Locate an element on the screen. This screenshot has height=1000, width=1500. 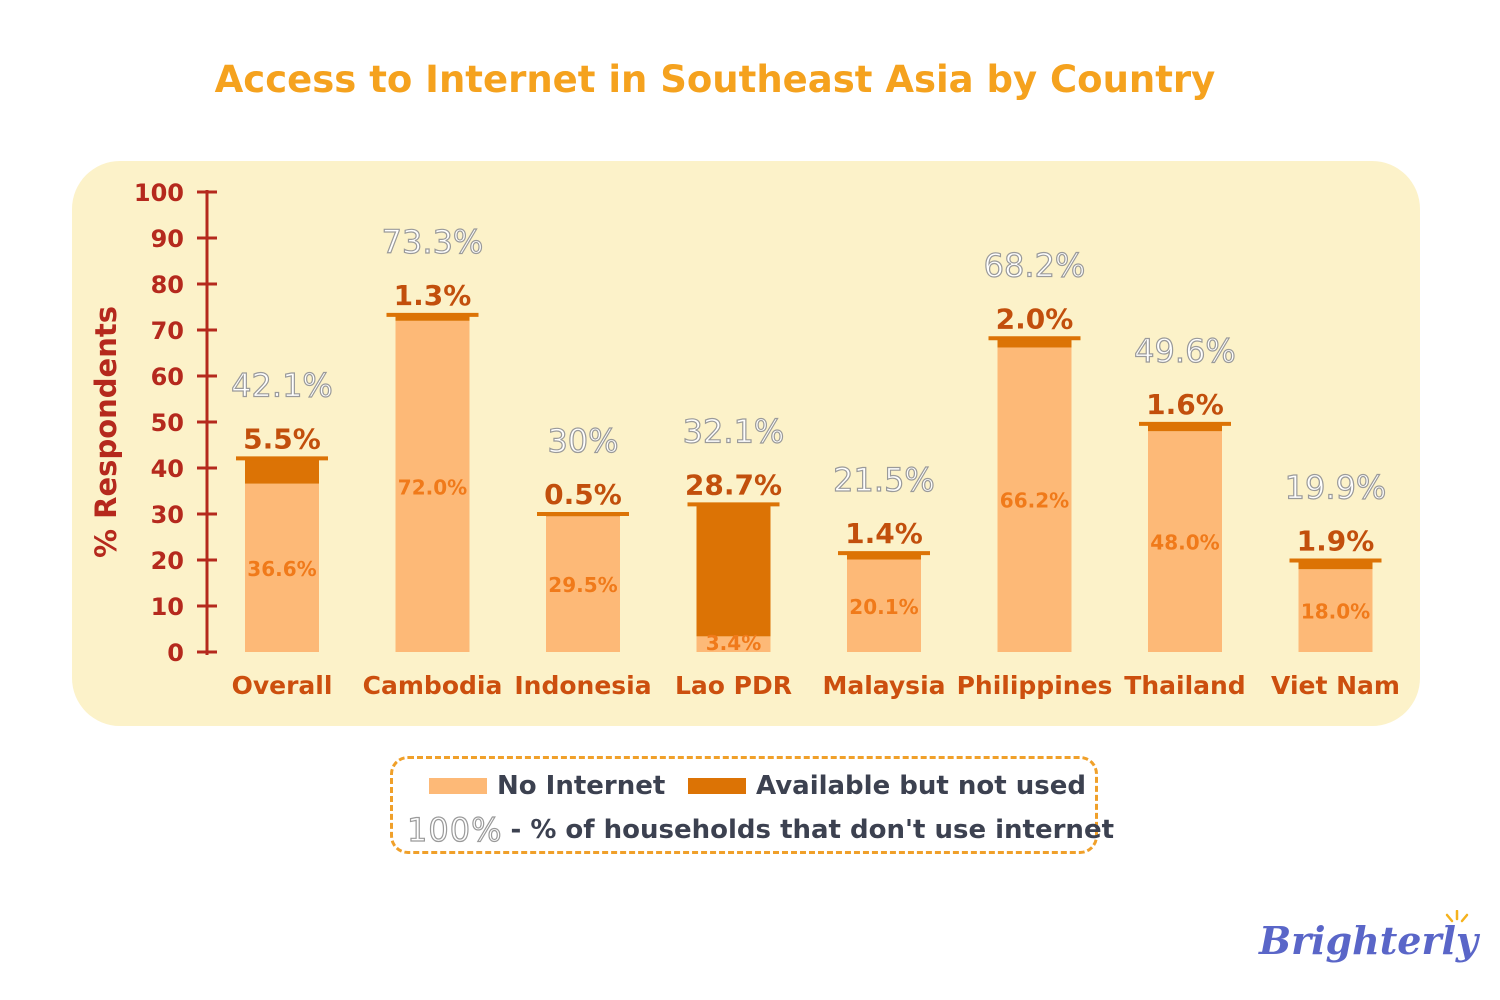
data-label-no-internet: 48.0% is located at coordinates (1184, 543).